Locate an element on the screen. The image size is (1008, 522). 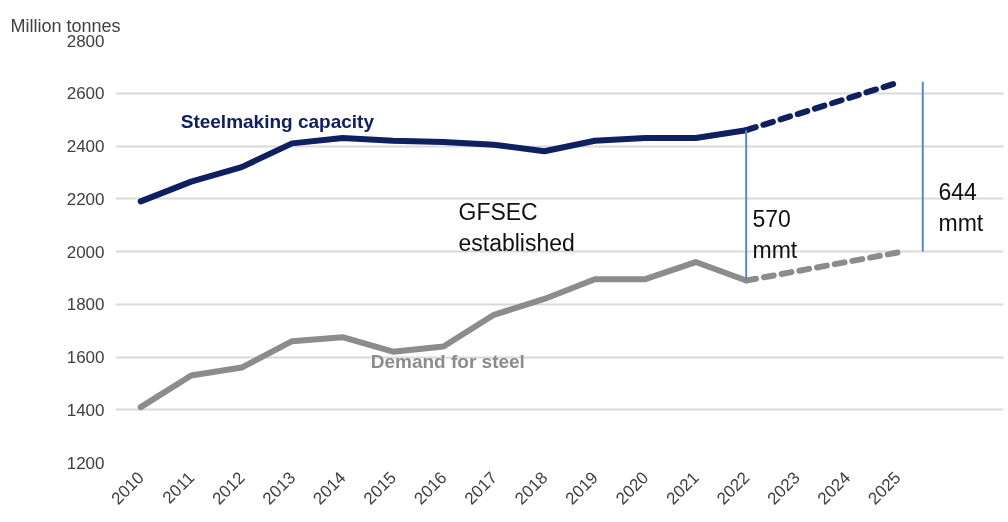
y-tick-label: 2200 is located at coordinates (85, 199).